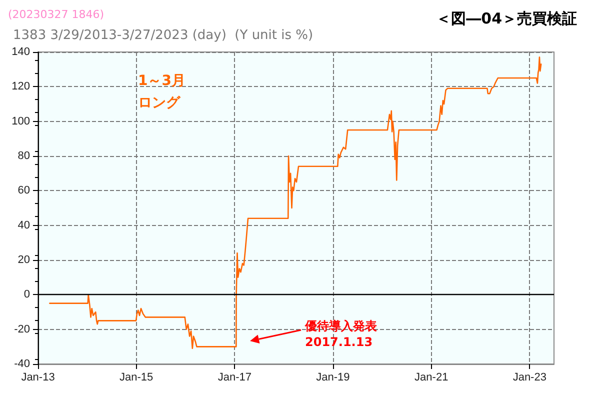  What do you see at coordinates (159, 103) in the screenshot?
I see `annotation: ロング` at bounding box center [159, 103].